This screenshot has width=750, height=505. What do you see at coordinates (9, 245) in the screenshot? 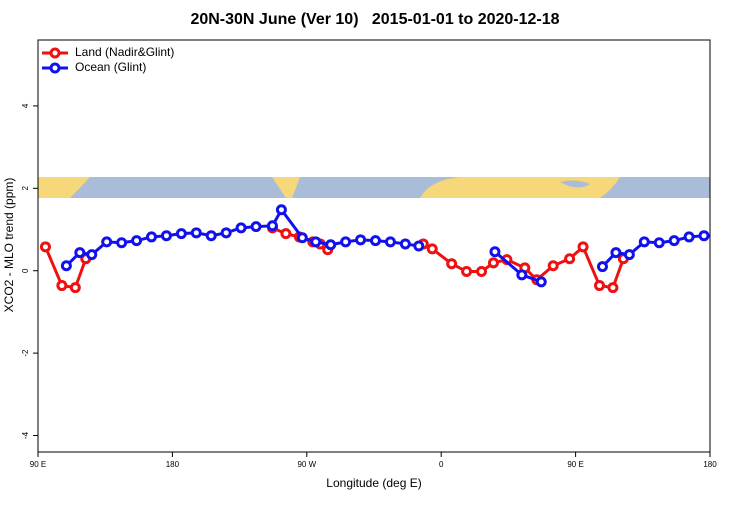
I see `y-axis-label: XCO2 - MLO trend (ppm)` at bounding box center [9, 245].